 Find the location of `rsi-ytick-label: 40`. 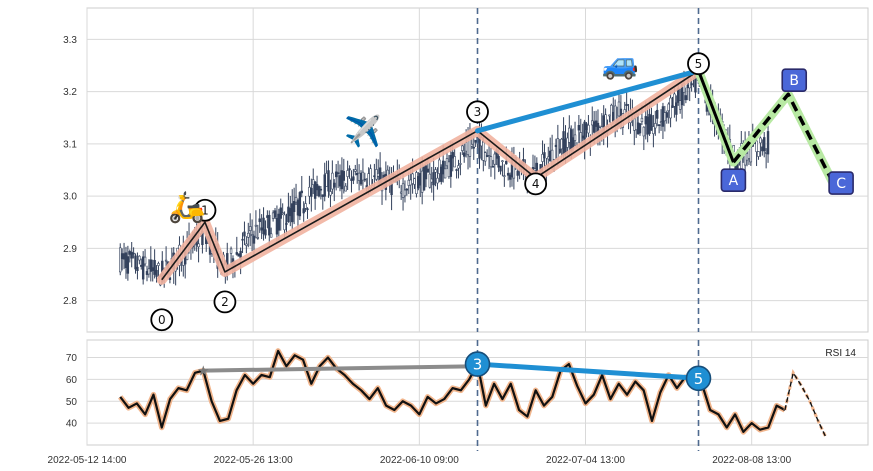

rsi-ytick-label: 40 is located at coordinates (72, 424).